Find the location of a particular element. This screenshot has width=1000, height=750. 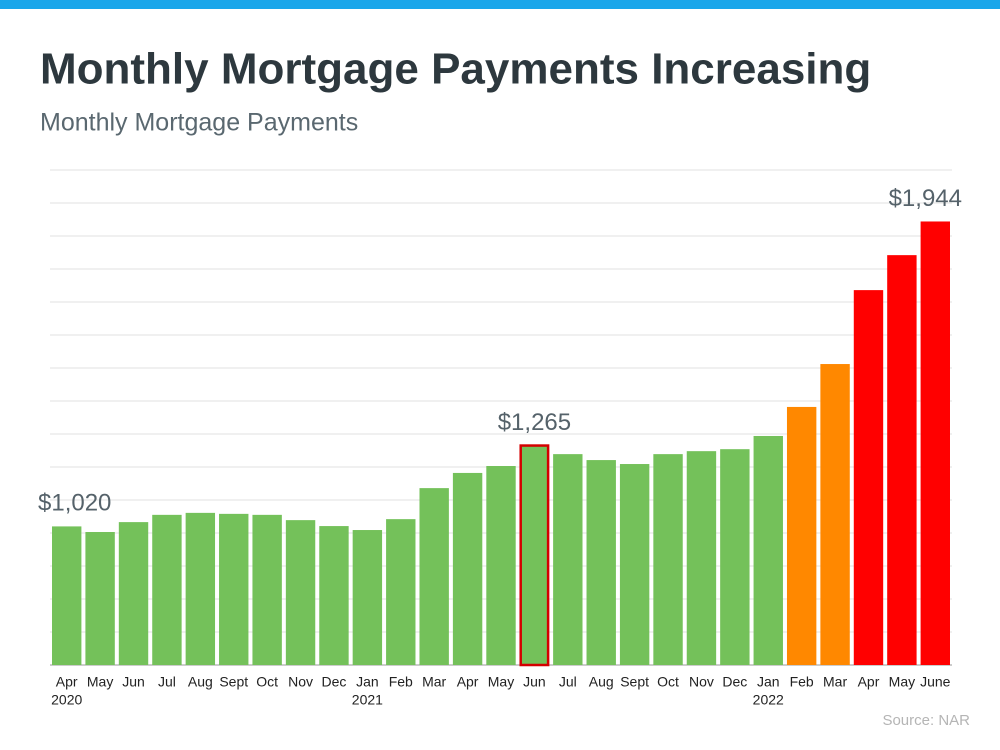

top-strip is located at coordinates (500, 4).